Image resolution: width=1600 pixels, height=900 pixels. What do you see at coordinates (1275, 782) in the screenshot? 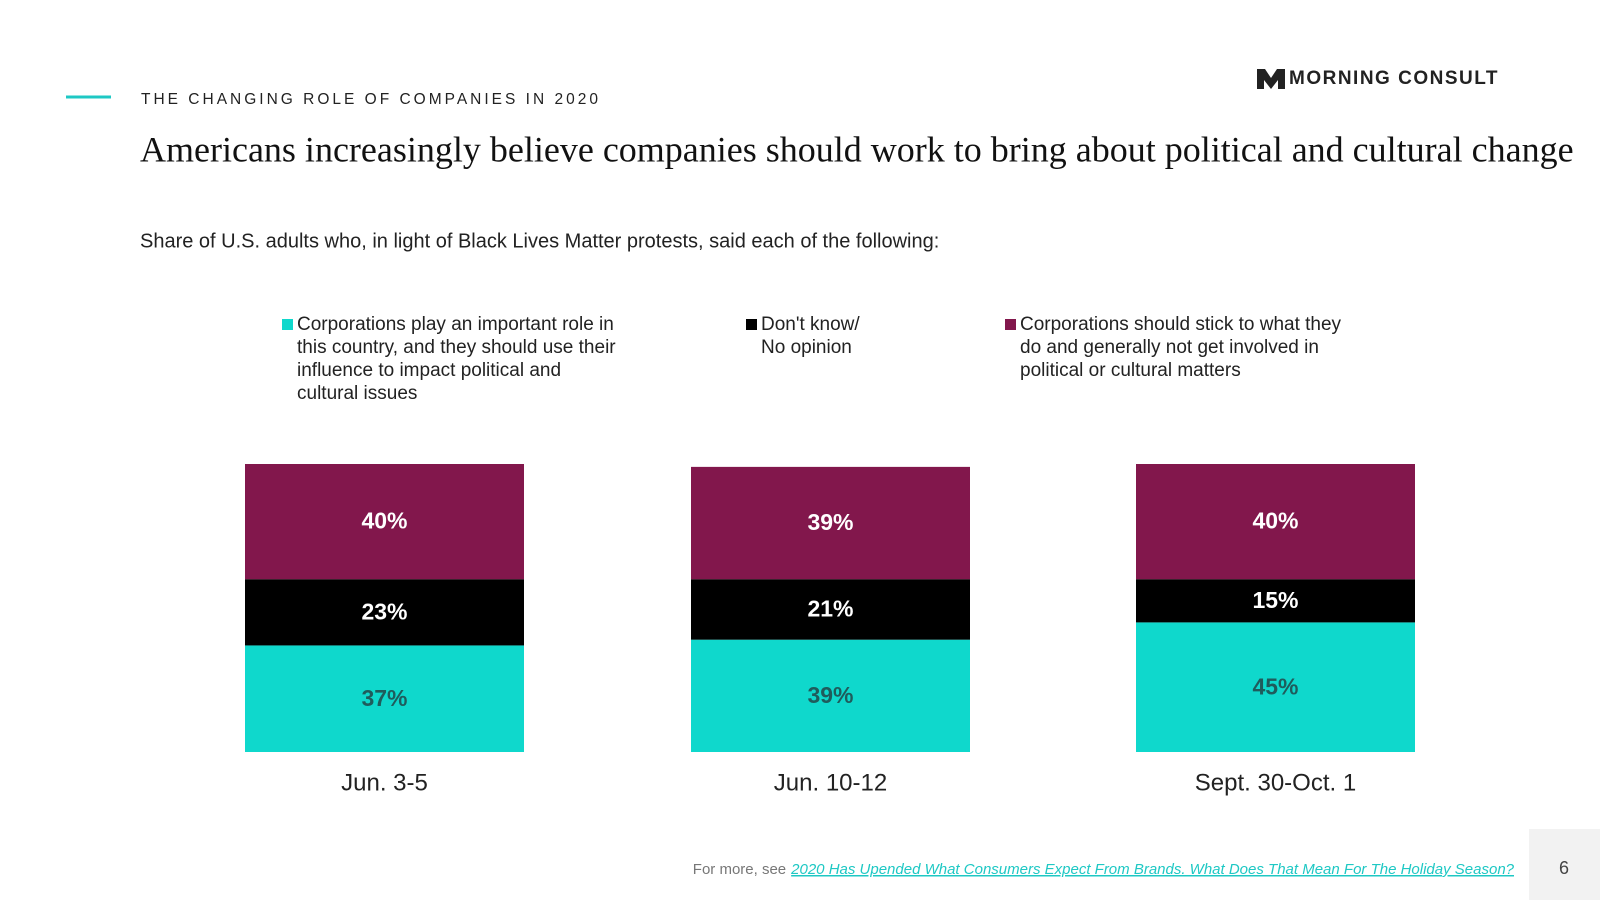
I see `x-tick-label: Sept. 30-Oct. 1` at bounding box center [1275, 782].